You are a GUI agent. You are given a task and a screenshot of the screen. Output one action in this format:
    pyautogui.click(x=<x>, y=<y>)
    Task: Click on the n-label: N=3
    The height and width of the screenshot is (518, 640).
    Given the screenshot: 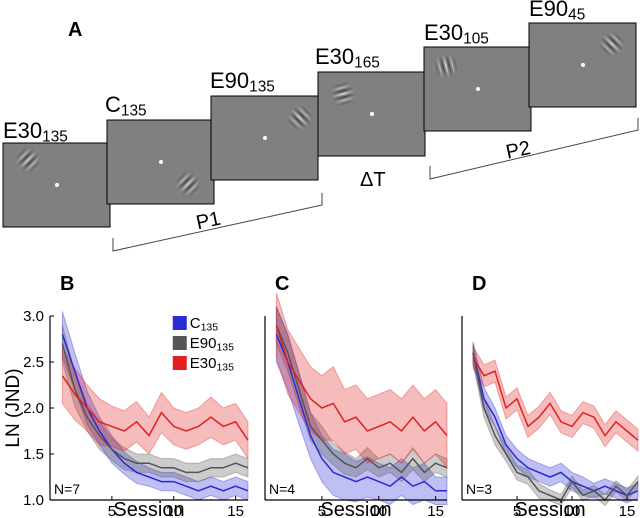 What is the action you would take?
    pyautogui.click(x=479, y=489)
    